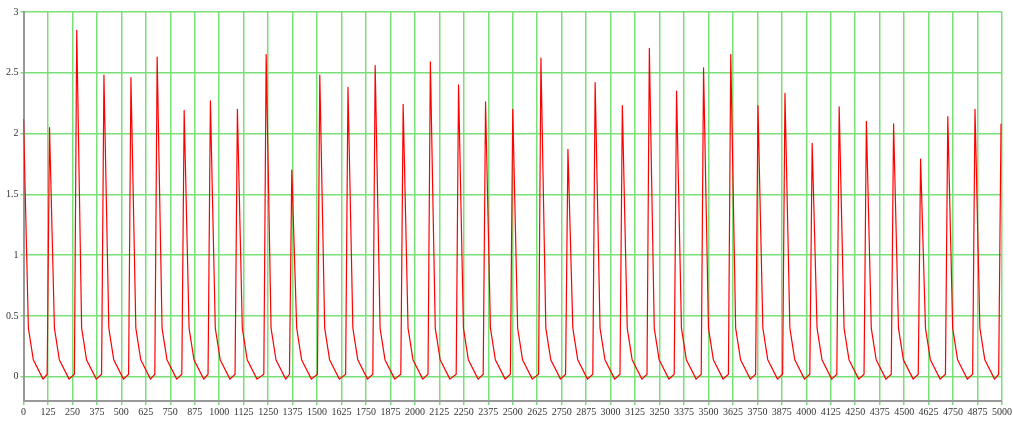  I want to click on x-tick-label: 3500, so click(708, 411).